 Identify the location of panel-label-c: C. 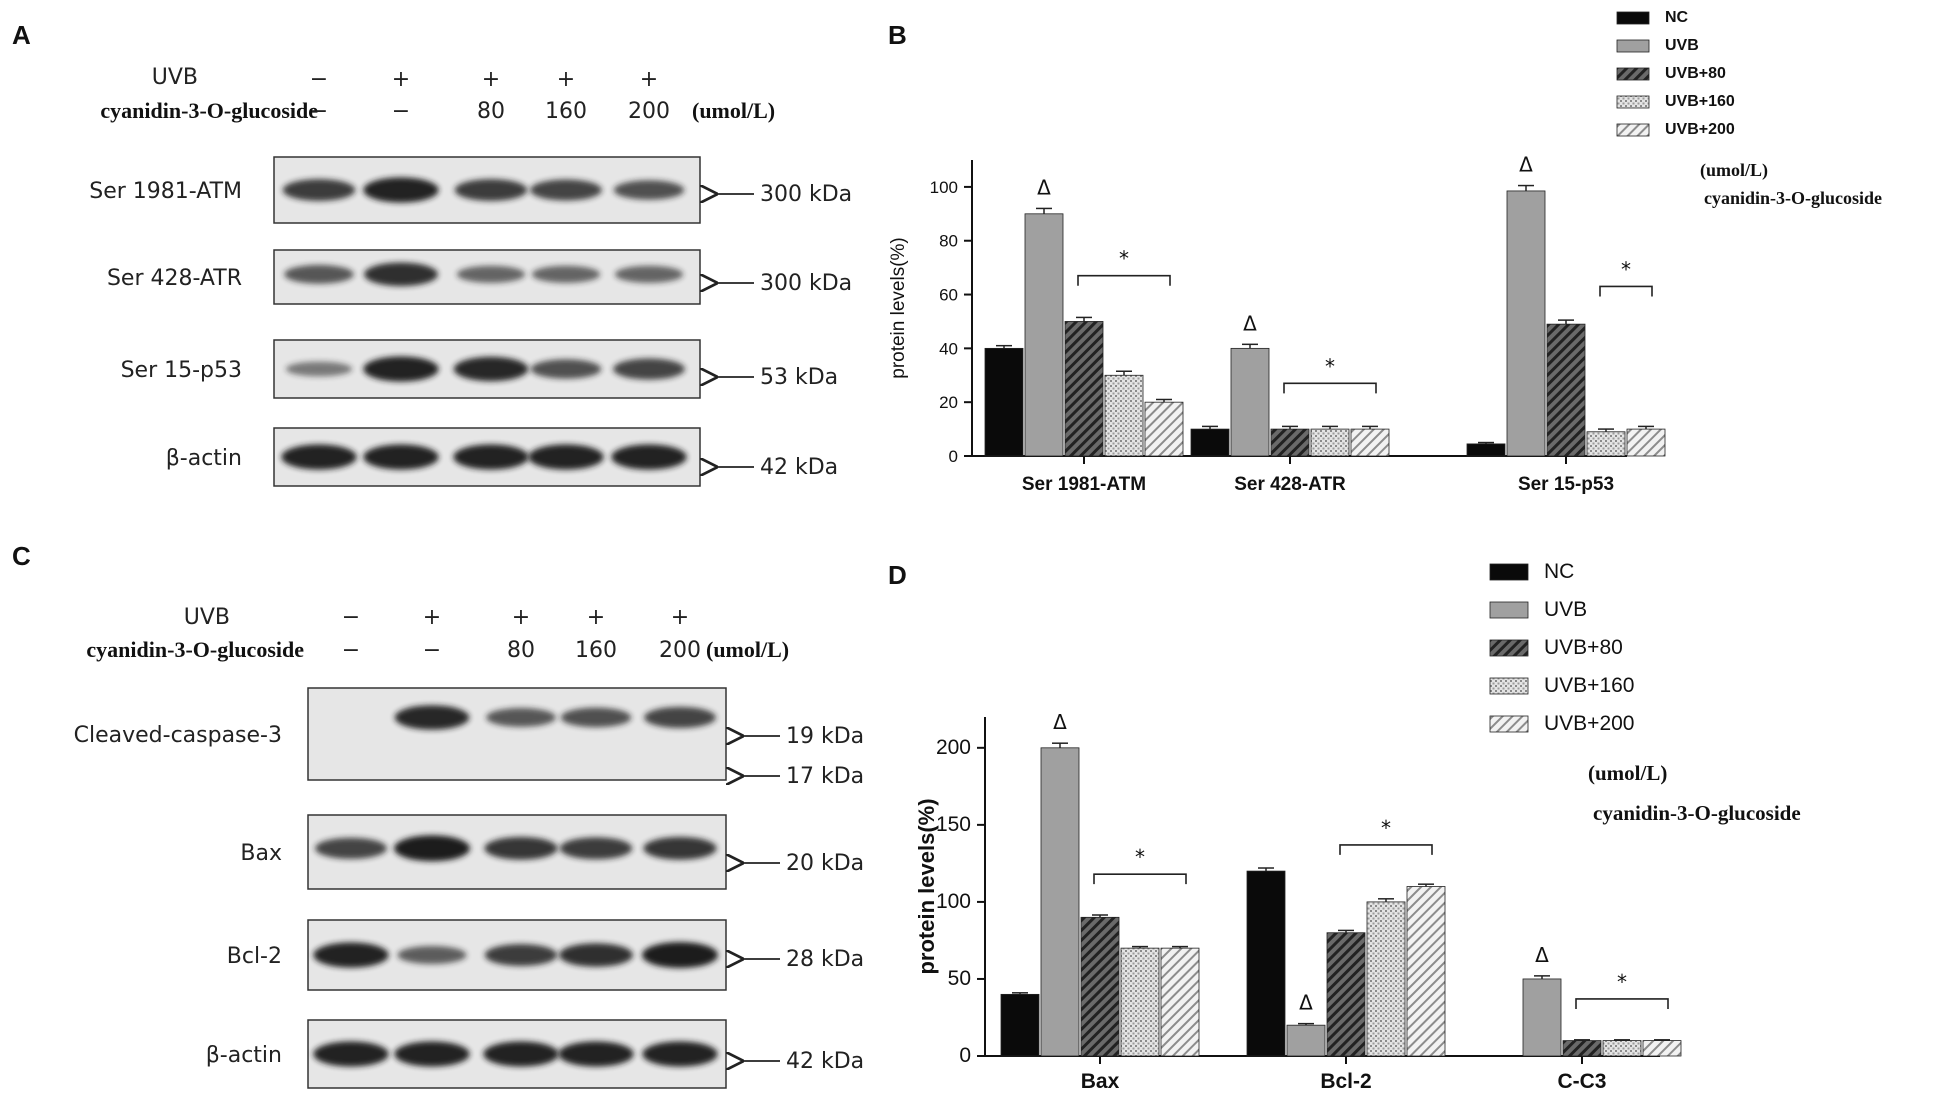
(21, 556).